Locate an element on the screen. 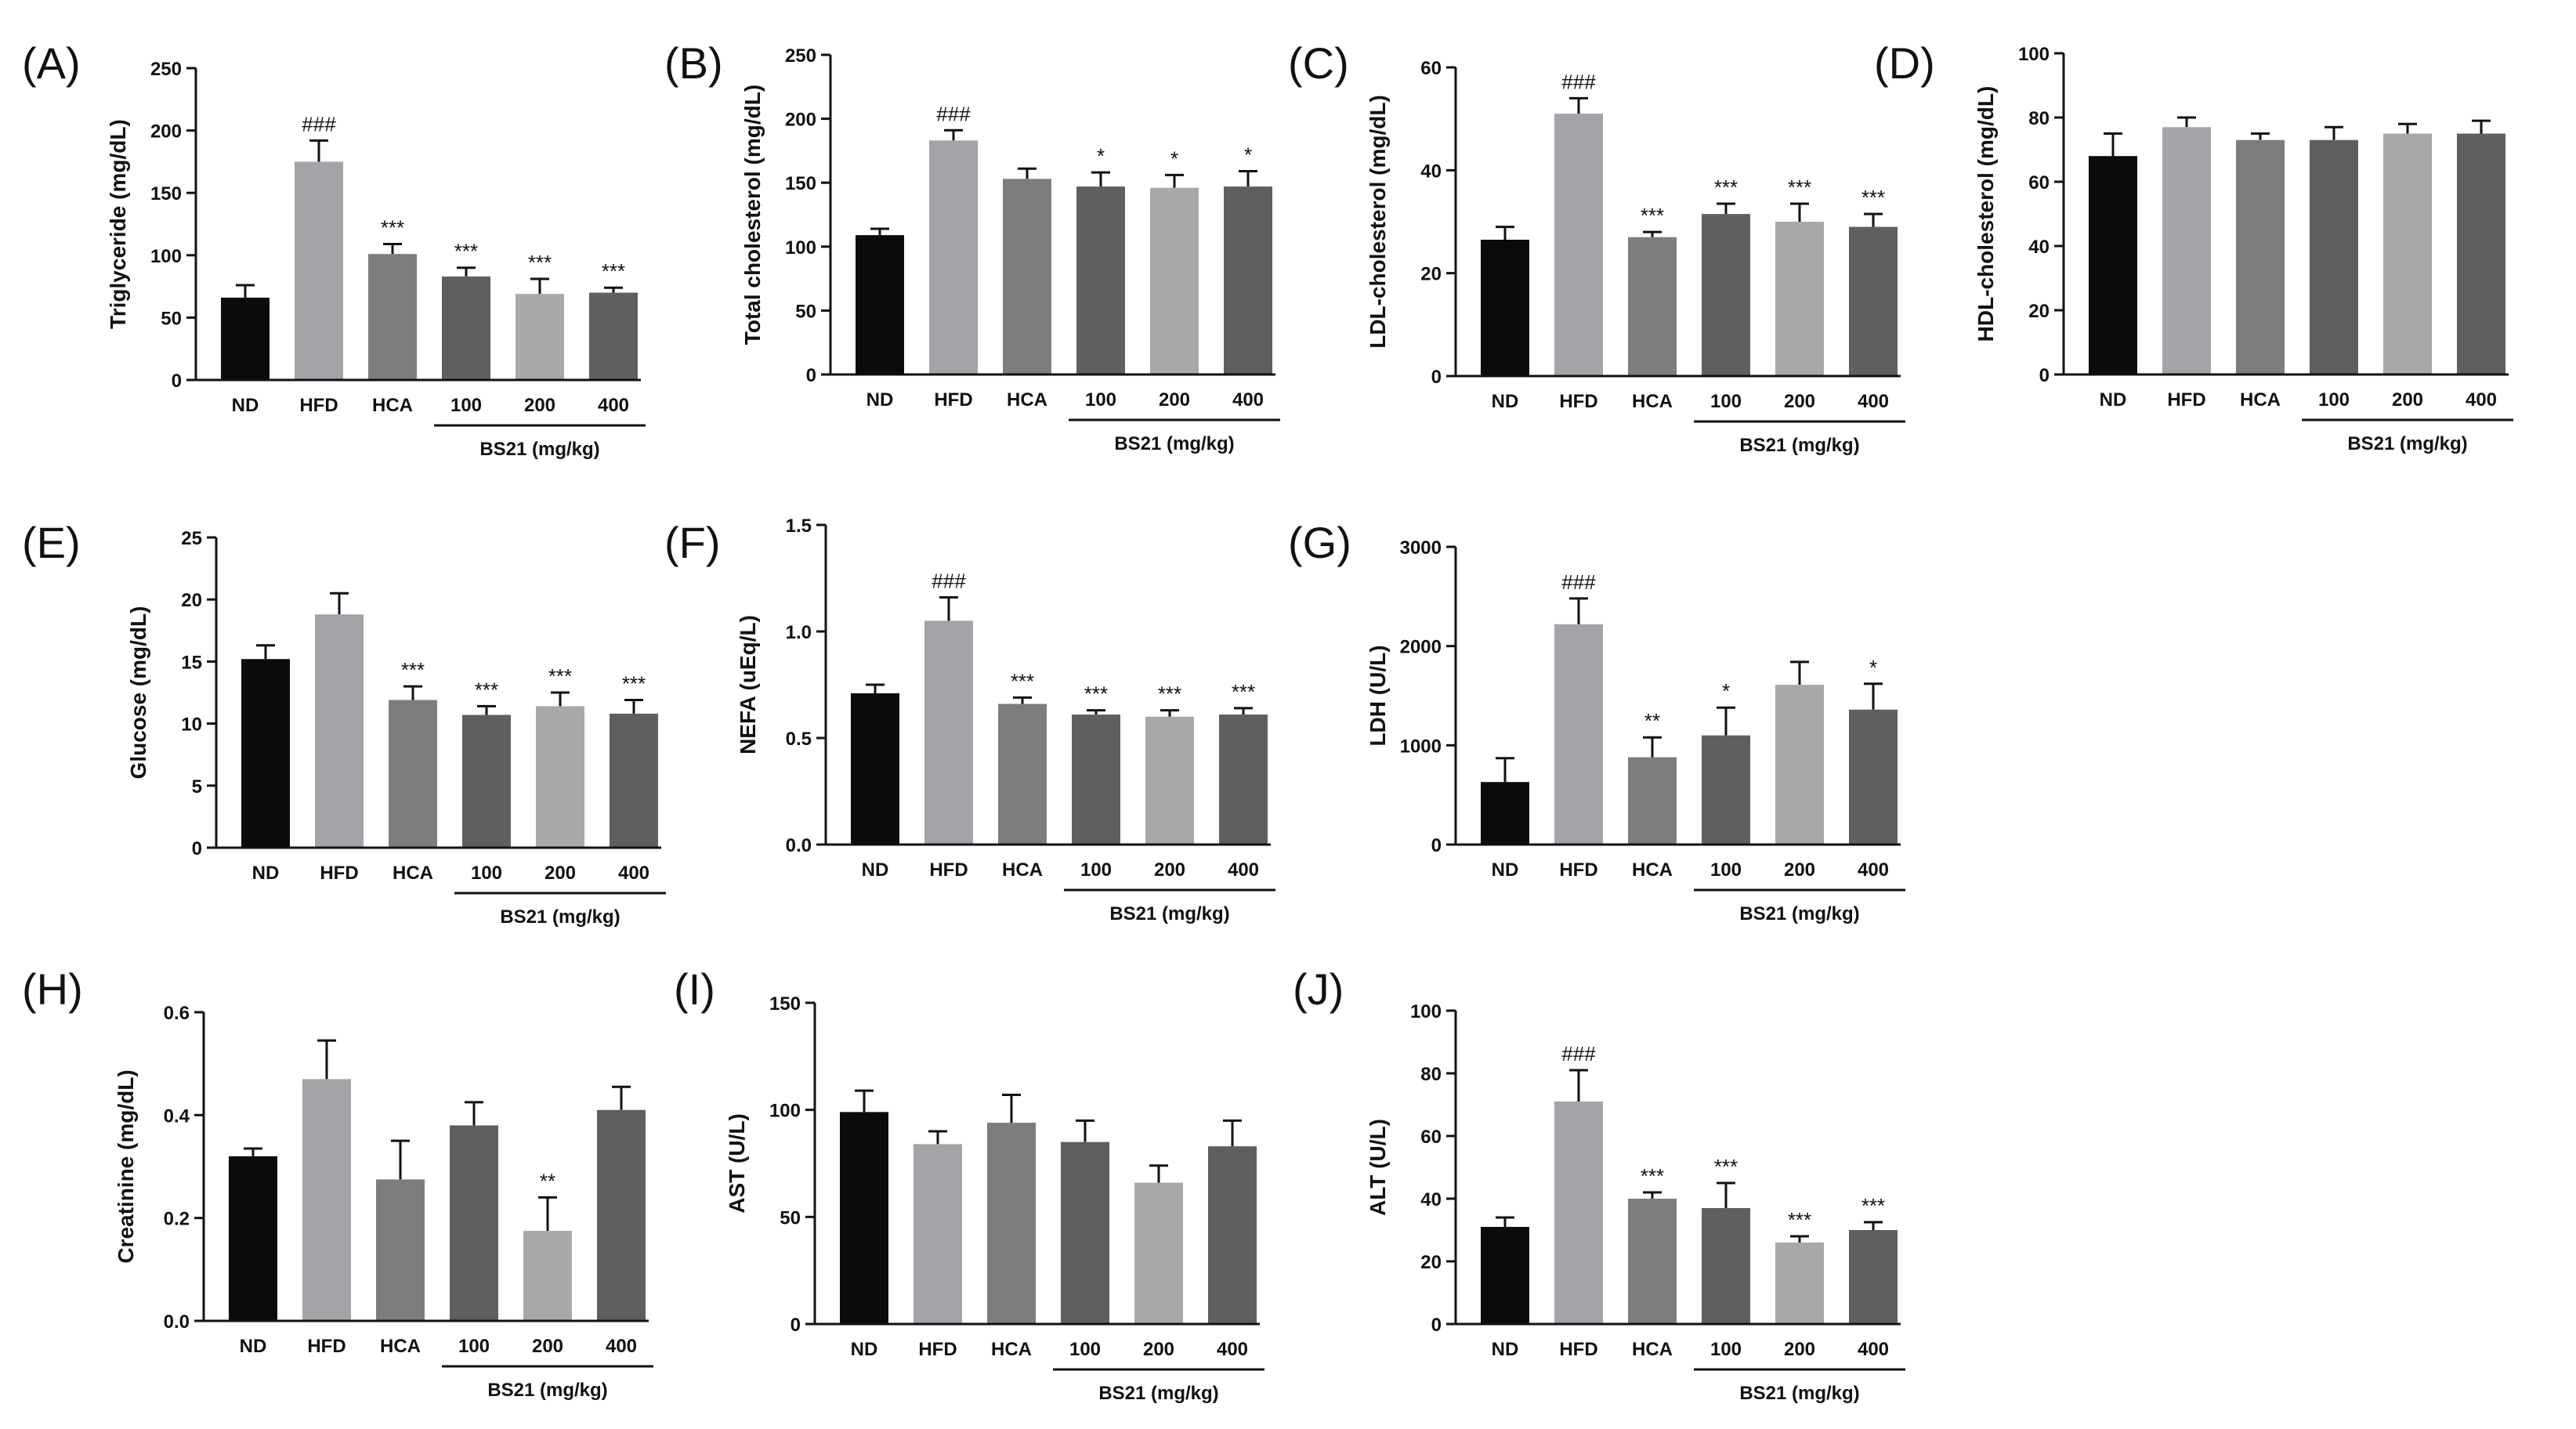  panel-label: (B) is located at coordinates (693, 63).